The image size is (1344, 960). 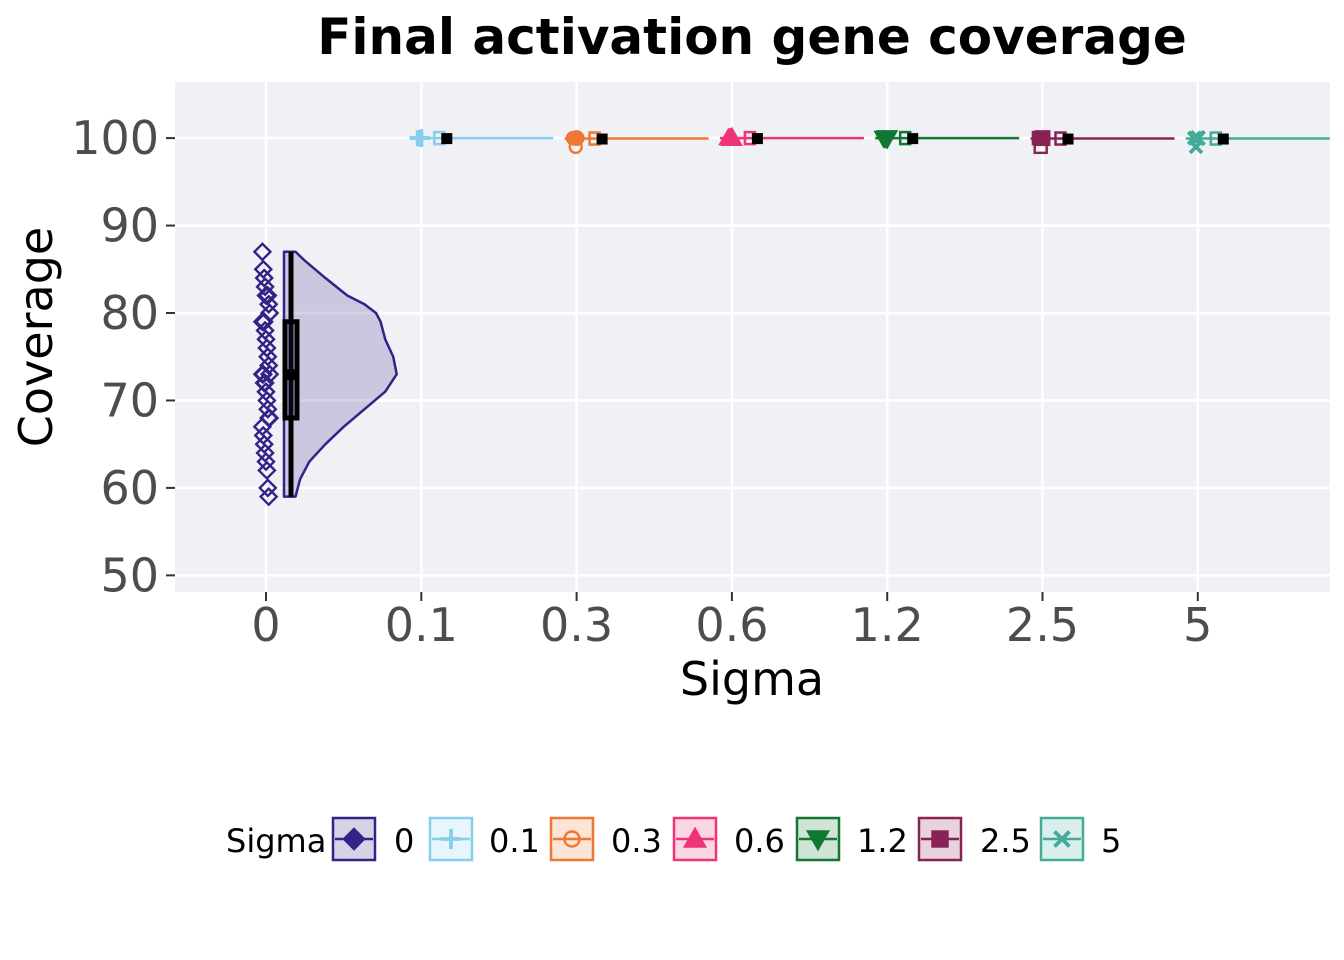 I want to click on summary-point-0.3, so click(x=576, y=138).